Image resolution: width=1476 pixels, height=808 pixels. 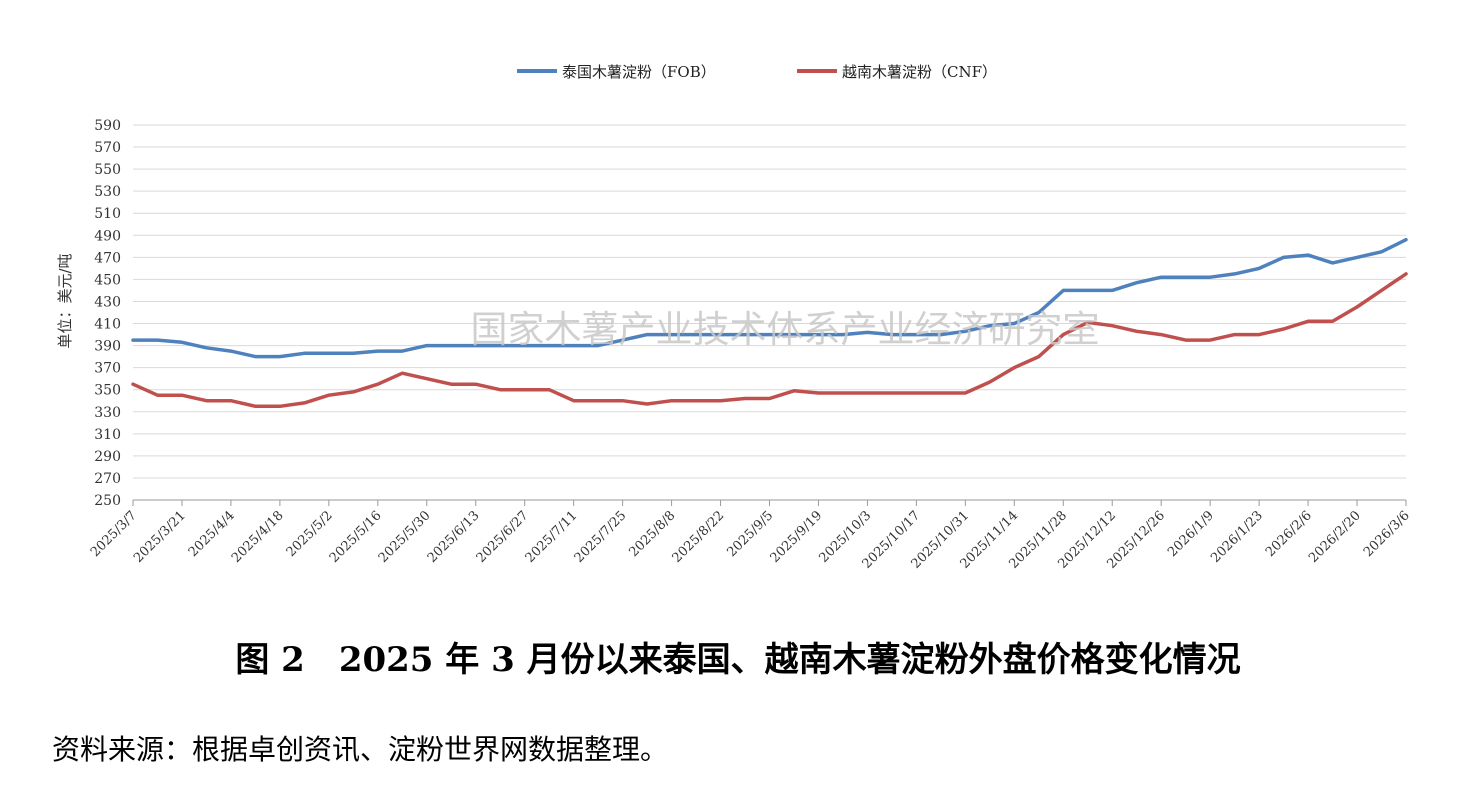 I want to click on x-tick-label: 2025/4/18, so click(x=258, y=537).